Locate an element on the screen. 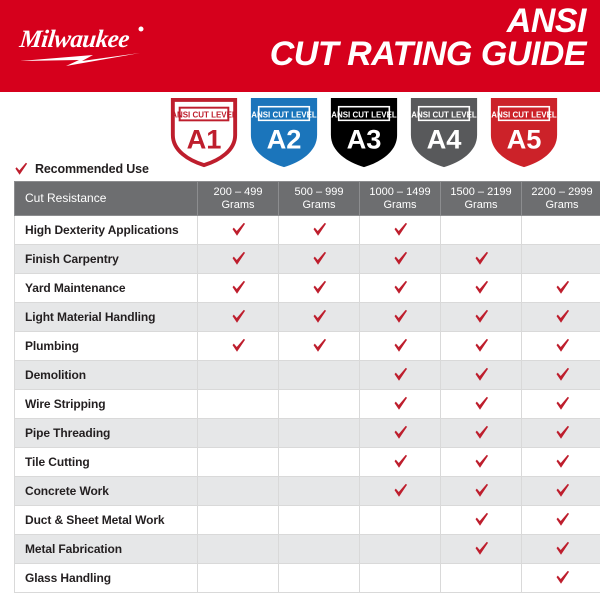 Image resolution: width=600 pixels, height=600 pixels. table-row: Finish Carpentry is located at coordinates (307, 259).